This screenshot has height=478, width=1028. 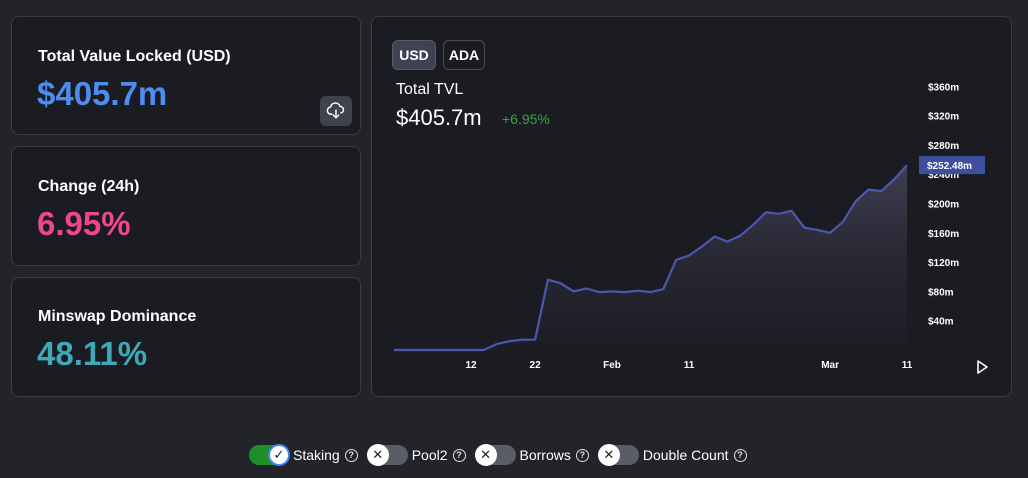 What do you see at coordinates (117, 316) in the screenshot?
I see `dominance-label: Minswap Dominance` at bounding box center [117, 316].